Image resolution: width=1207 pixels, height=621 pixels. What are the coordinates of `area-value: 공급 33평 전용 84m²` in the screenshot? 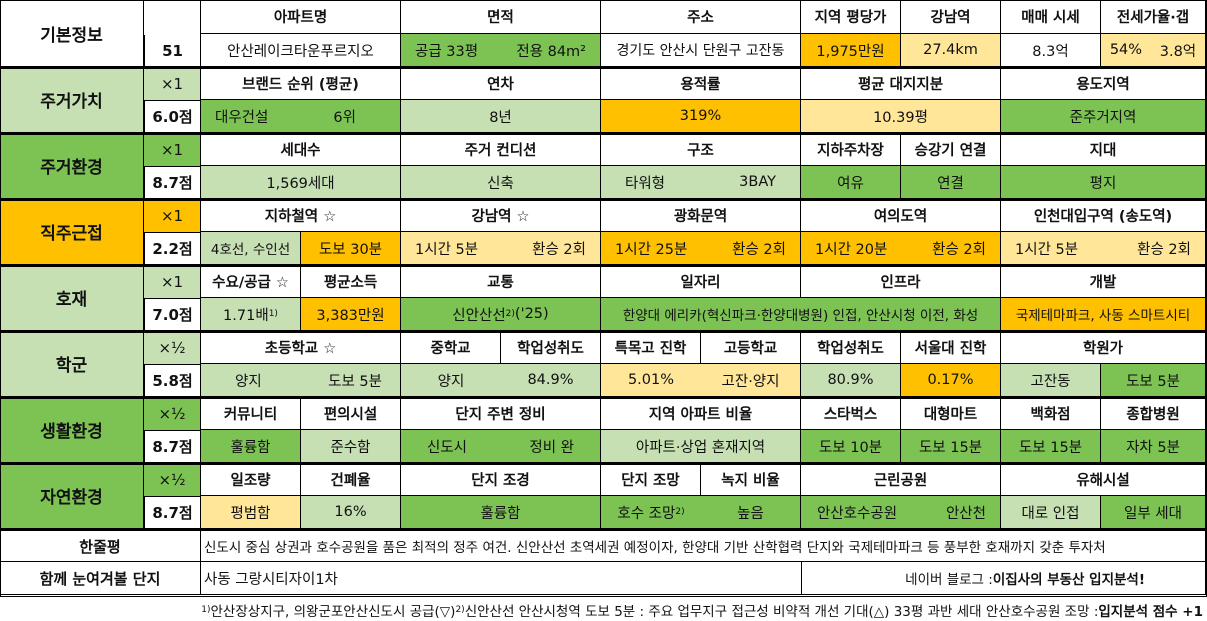 It's located at (501, 50).